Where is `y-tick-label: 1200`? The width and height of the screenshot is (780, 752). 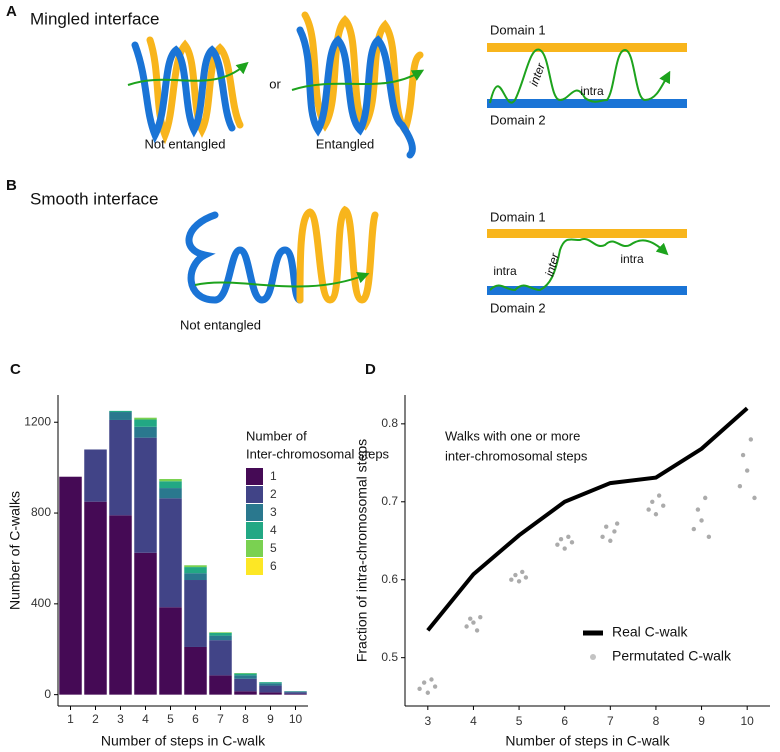 y-tick-label: 1200 is located at coordinates (37, 421).